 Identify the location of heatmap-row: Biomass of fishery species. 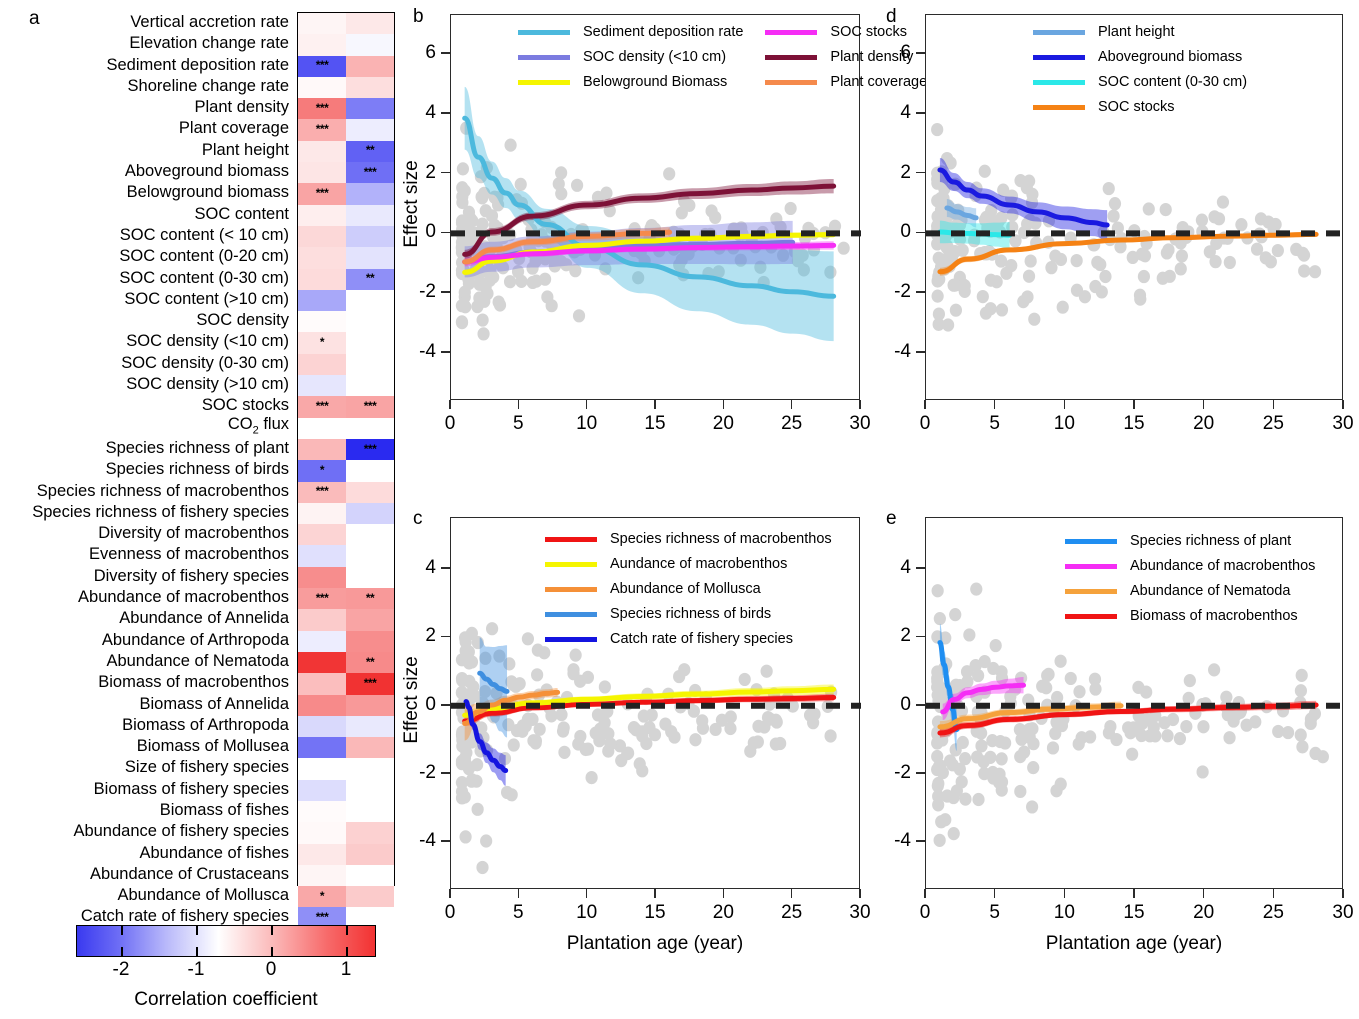
(146, 789).